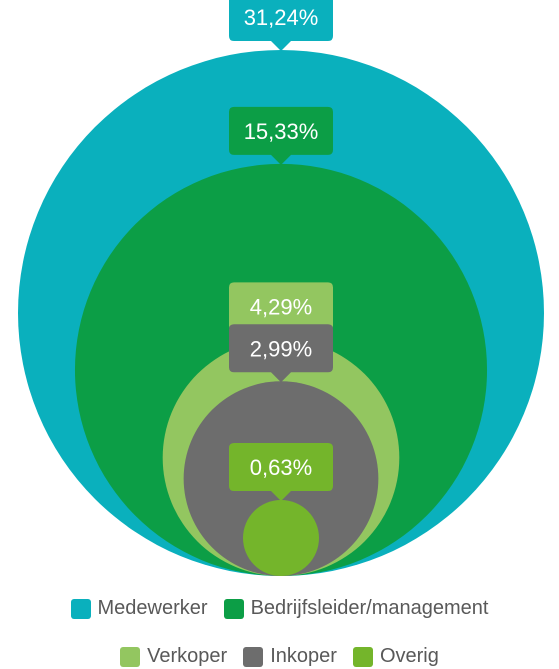 This screenshot has height=669, width=559. I want to click on data-label-medewerker: 31,24%, so click(281, 25).